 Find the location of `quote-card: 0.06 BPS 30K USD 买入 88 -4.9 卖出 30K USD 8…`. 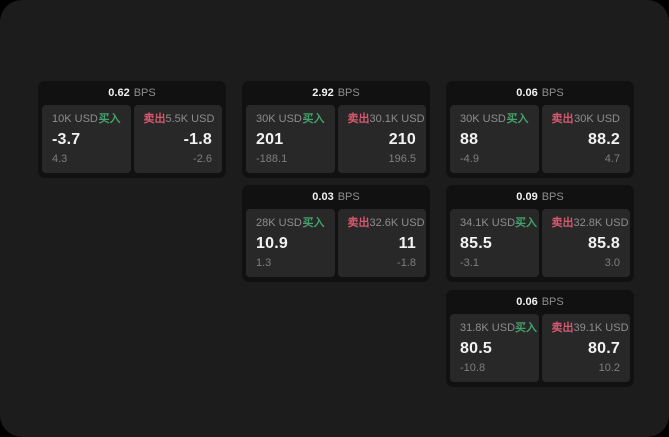

quote-card: 0.06 BPS 30K USD 买入 88 -4.9 卖出 30K USD 8… is located at coordinates (540, 129).